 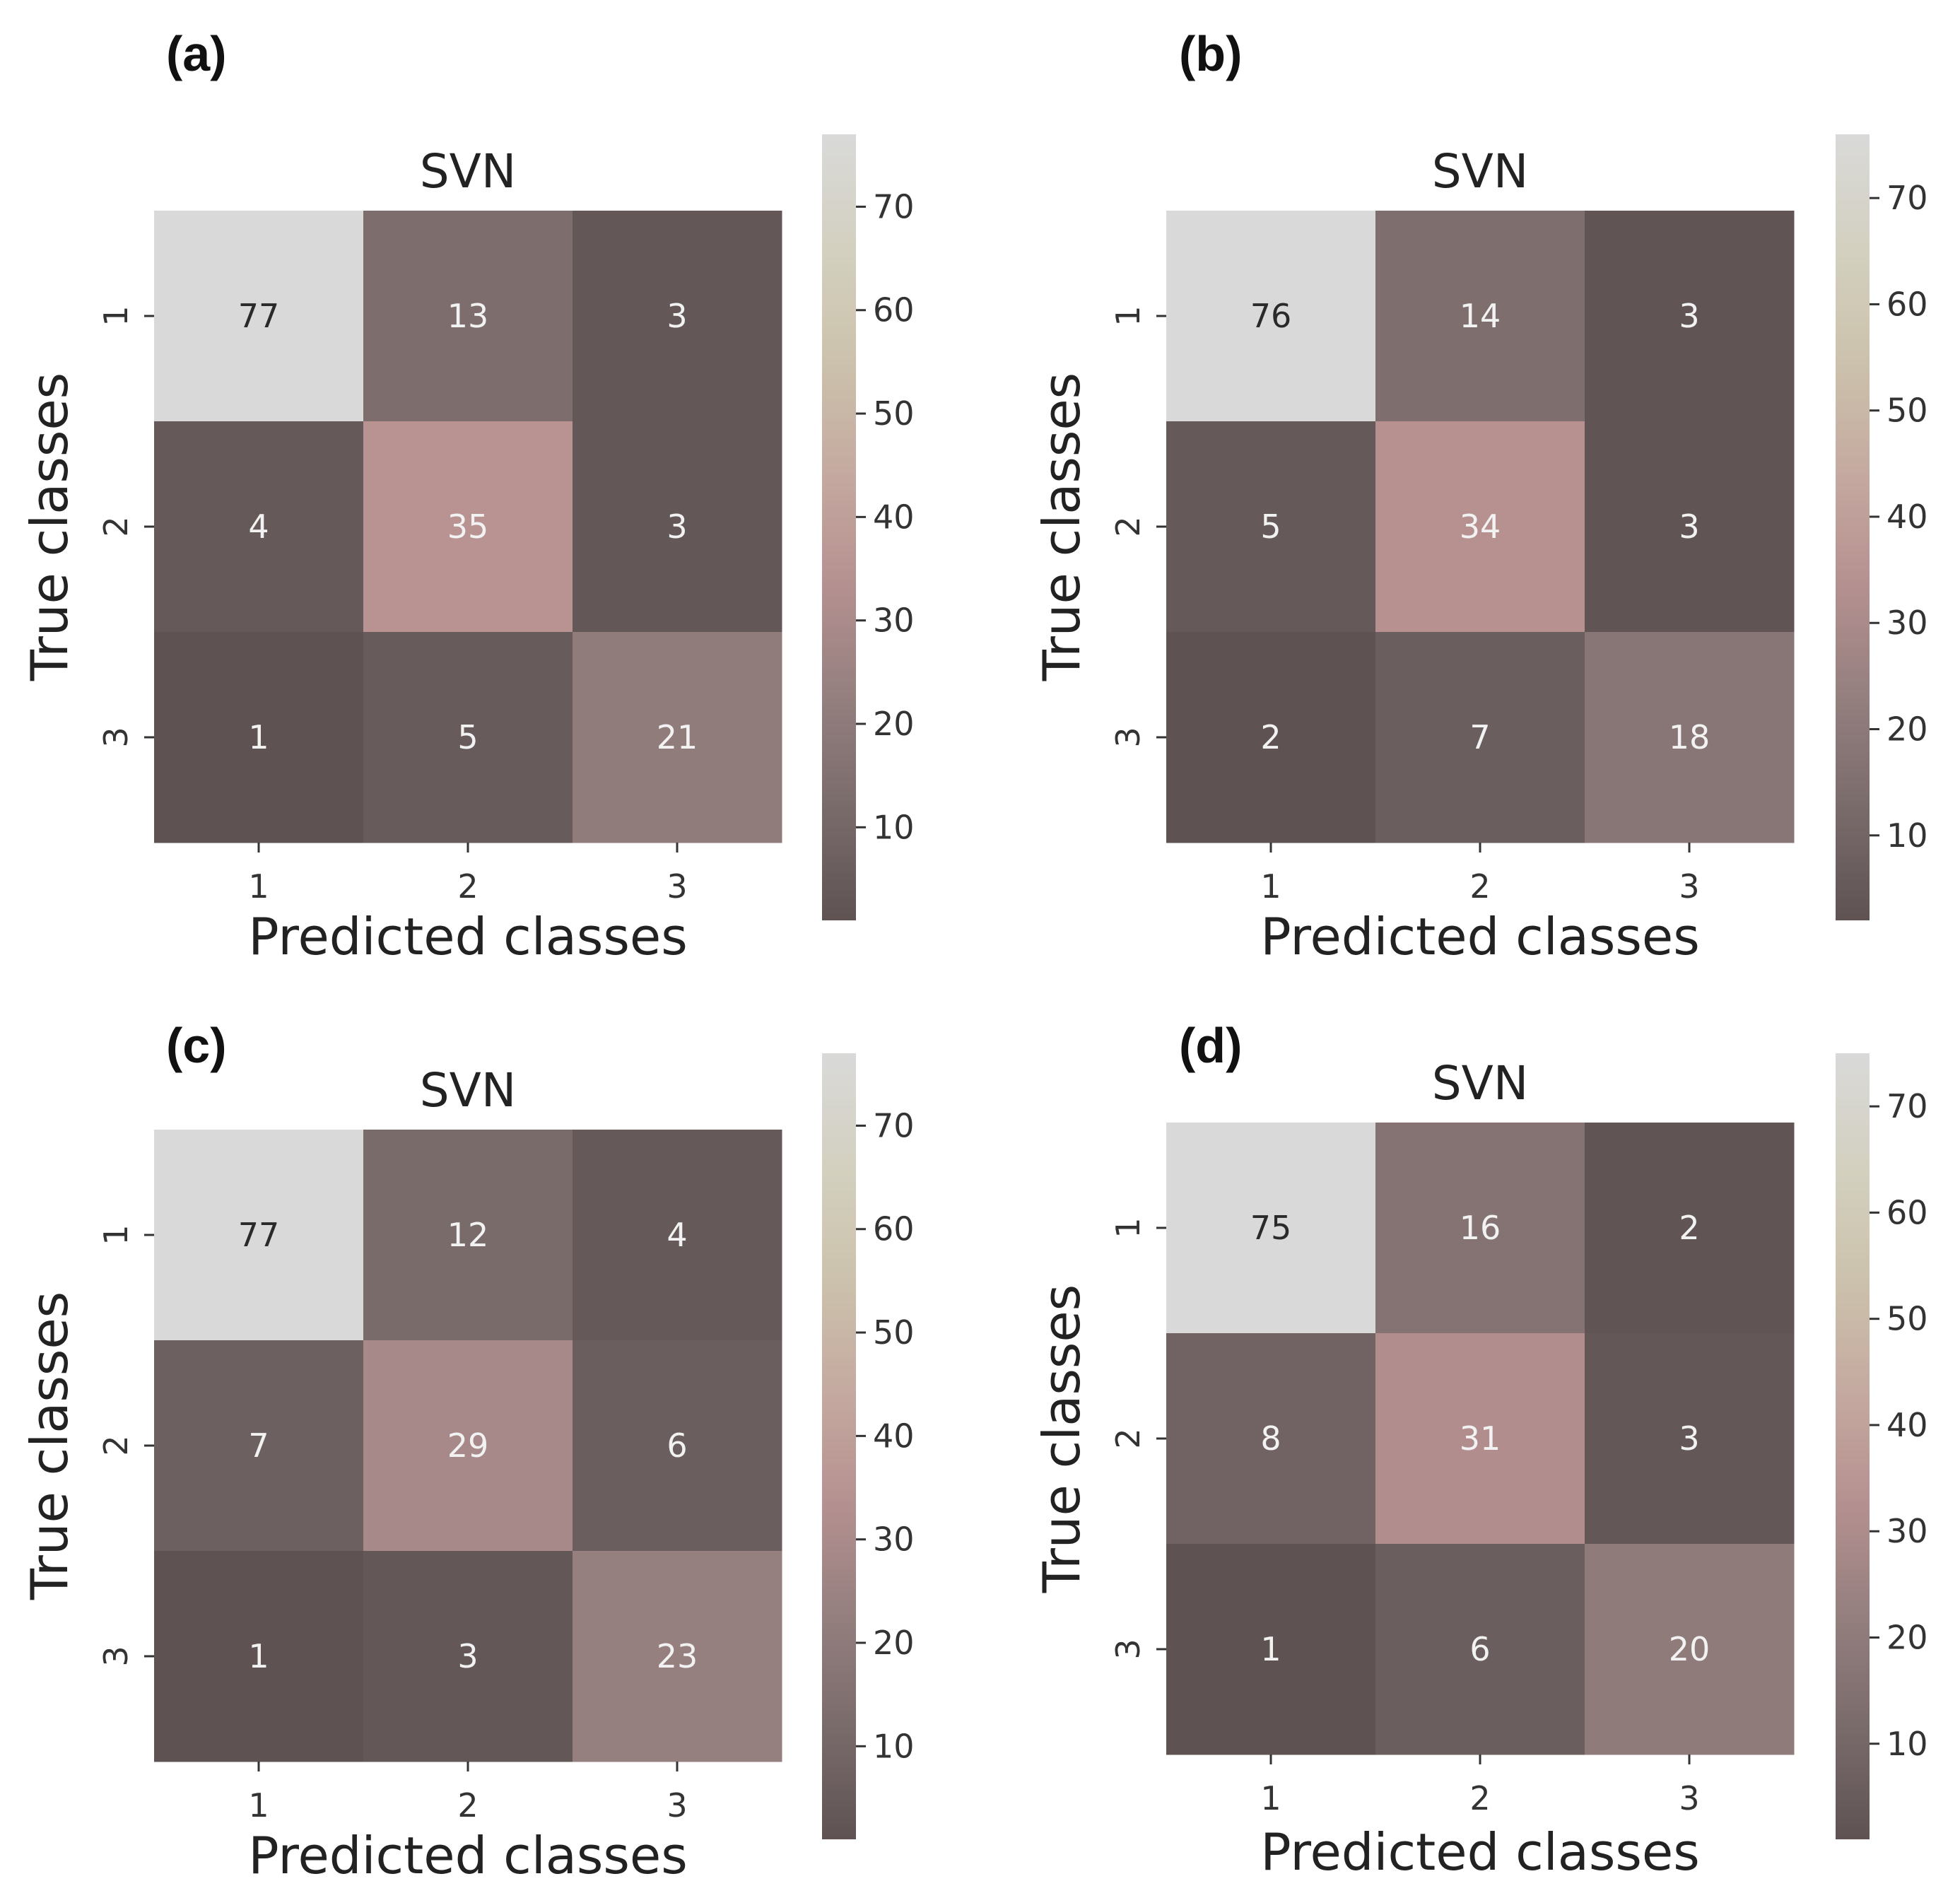 I want to click on cell-value-label: 13, so click(x=468, y=316).